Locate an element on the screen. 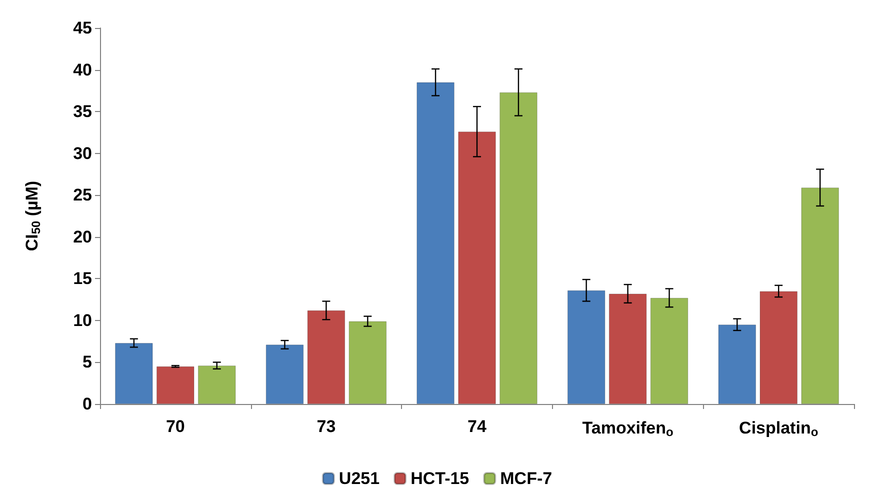 The height and width of the screenshot is (498, 874). y-tick-label: 10 is located at coordinates (82, 320).